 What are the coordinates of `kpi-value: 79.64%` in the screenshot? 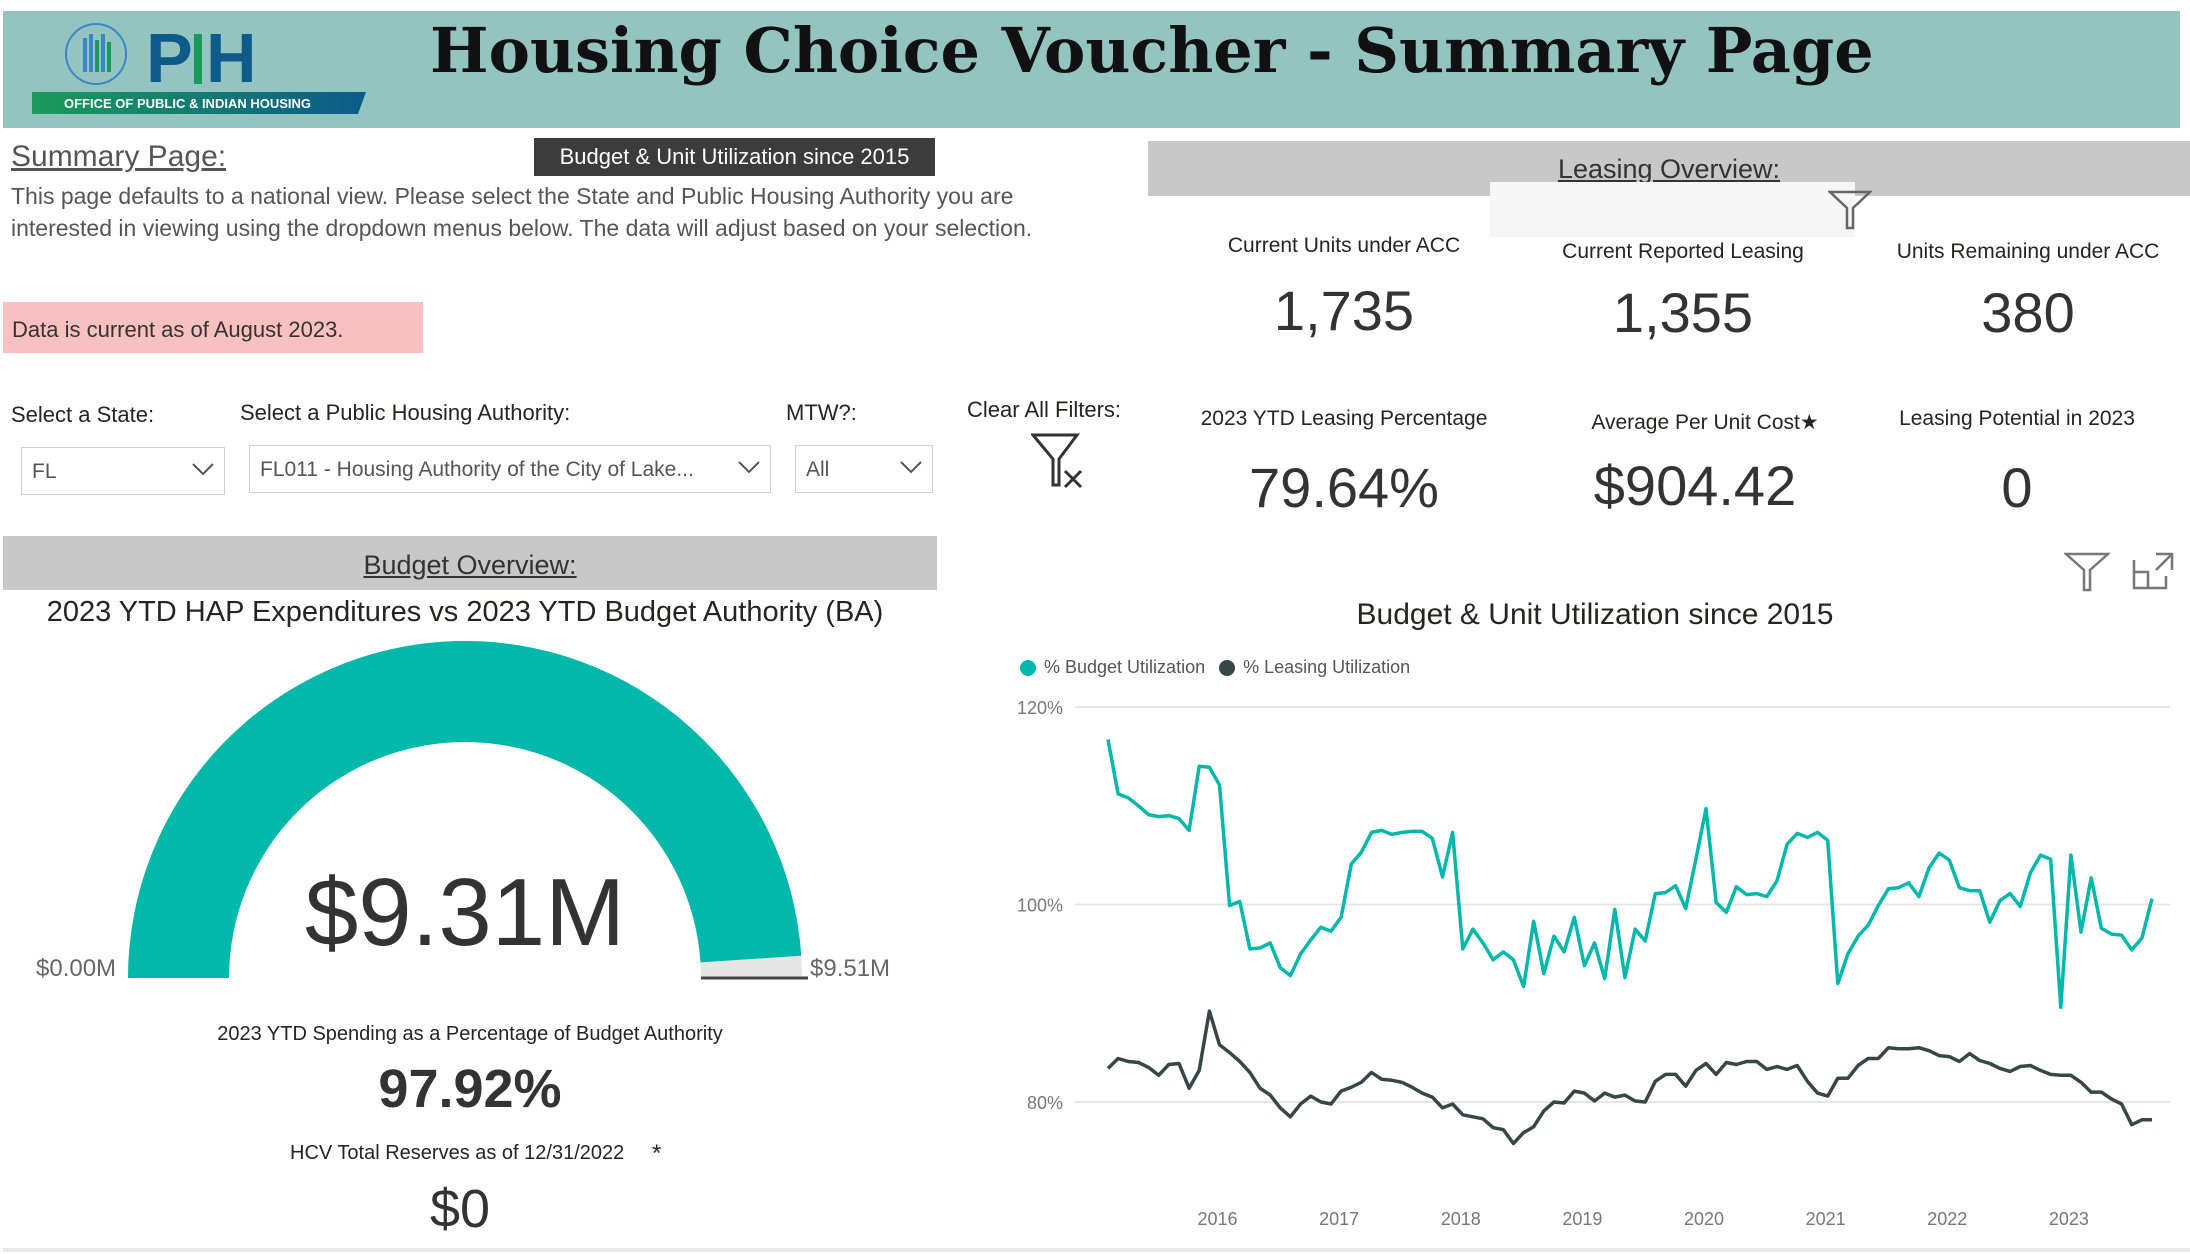 It's located at (1344, 487).